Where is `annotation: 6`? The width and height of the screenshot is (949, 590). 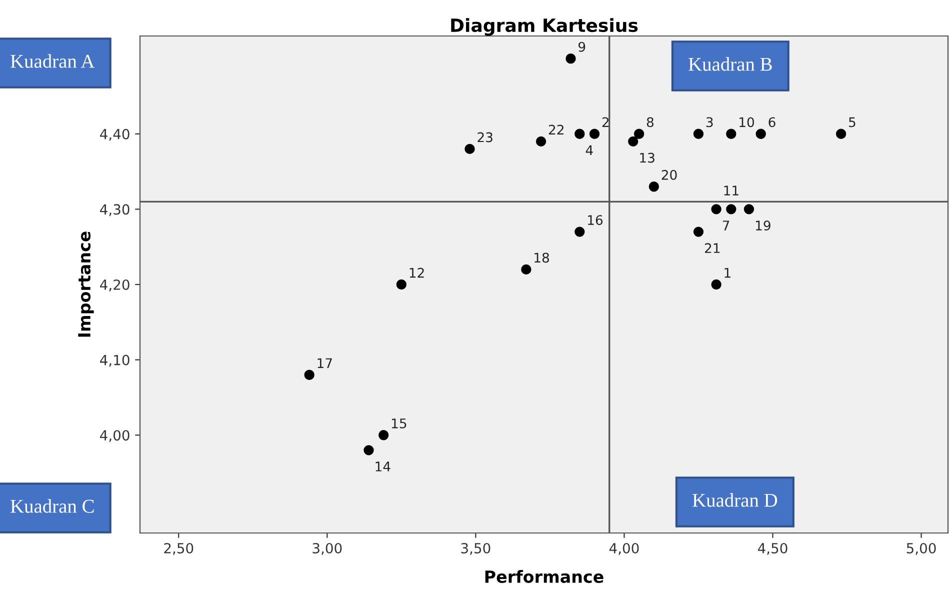
annotation: 6 is located at coordinates (772, 122).